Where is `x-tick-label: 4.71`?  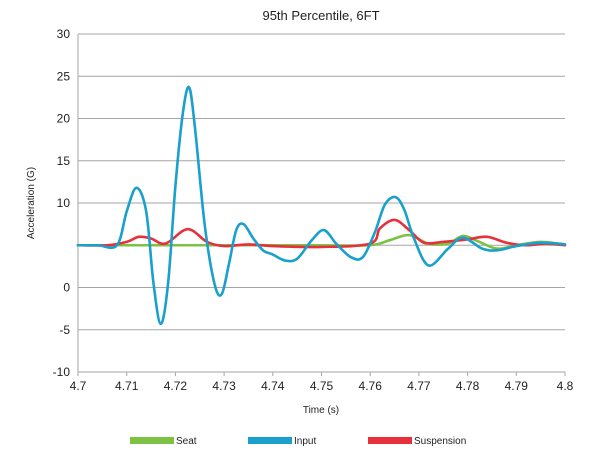
x-tick-label: 4.71 is located at coordinates (127, 386).